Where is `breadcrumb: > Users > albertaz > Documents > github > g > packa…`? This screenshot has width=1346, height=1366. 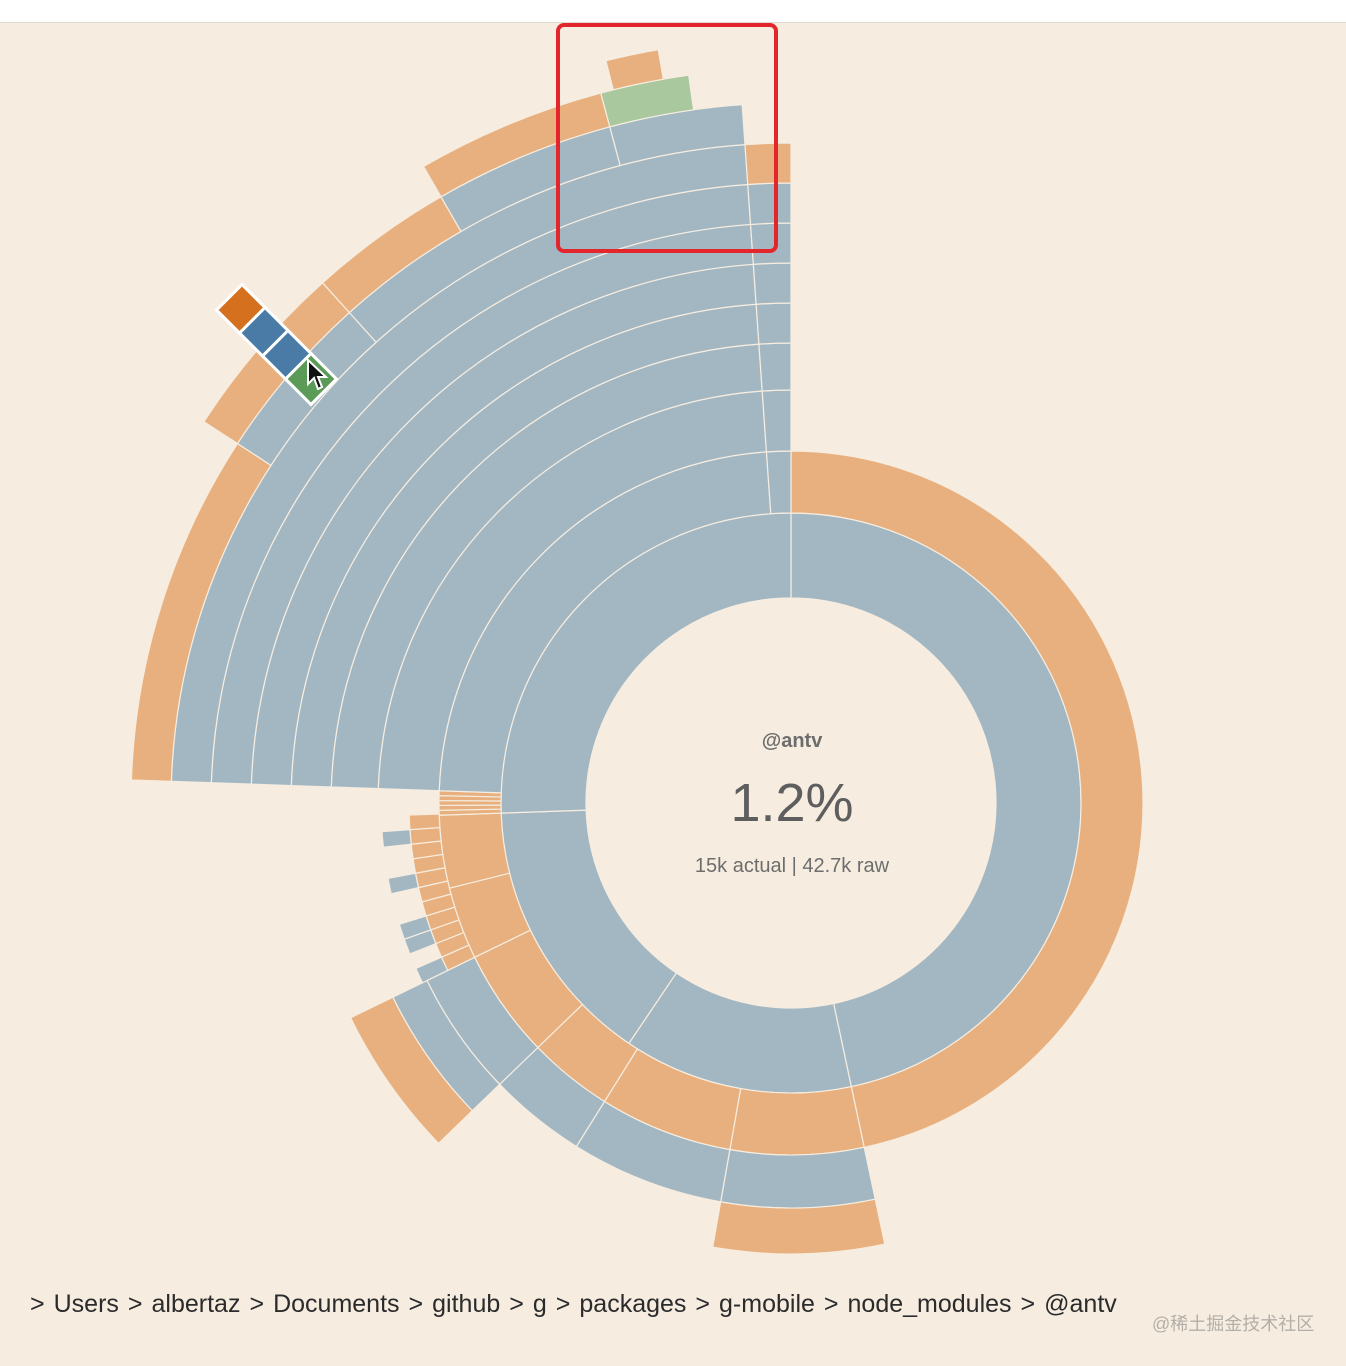 breadcrumb: > Users > albertaz > Documents > github > g > packa… is located at coordinates (578, 1304).